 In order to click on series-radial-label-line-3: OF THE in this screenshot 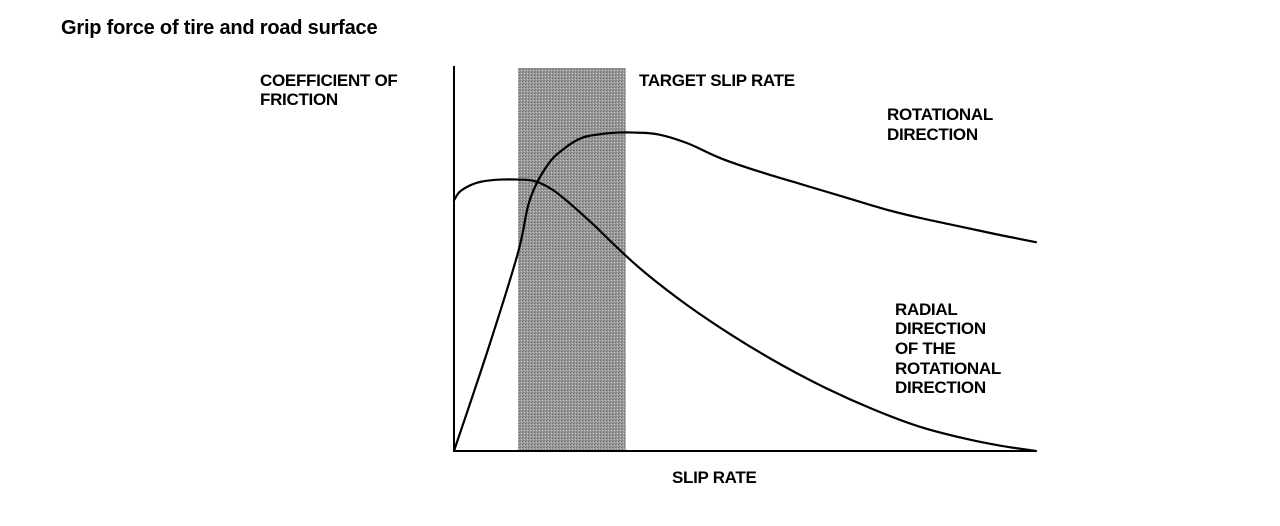, I will do `click(925, 348)`.